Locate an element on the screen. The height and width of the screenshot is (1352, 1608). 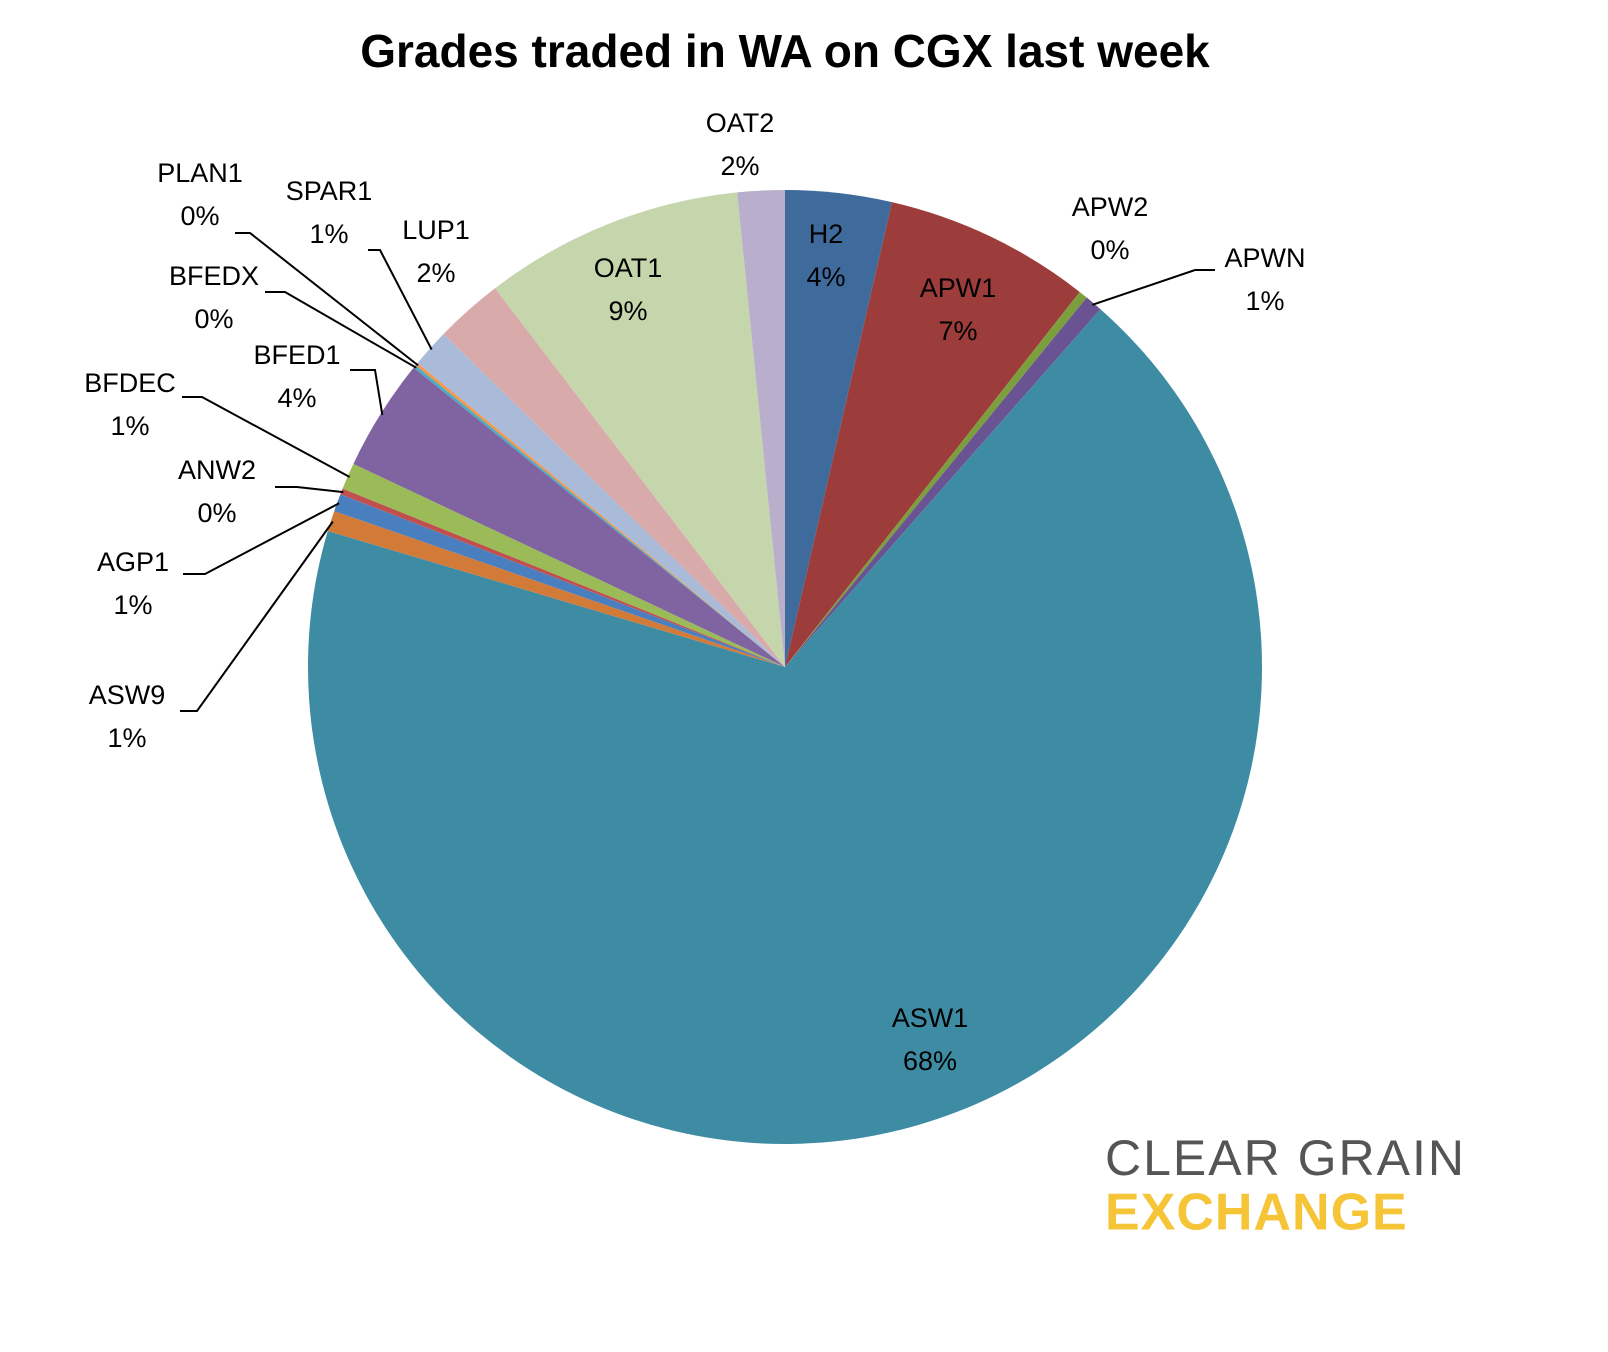
slice-label: BFEDX is located at coordinates (214, 276).